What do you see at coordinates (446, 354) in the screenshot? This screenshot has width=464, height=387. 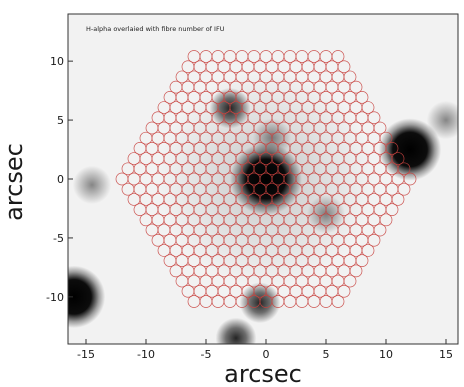 I see `x-tick-label: 15` at bounding box center [446, 354].